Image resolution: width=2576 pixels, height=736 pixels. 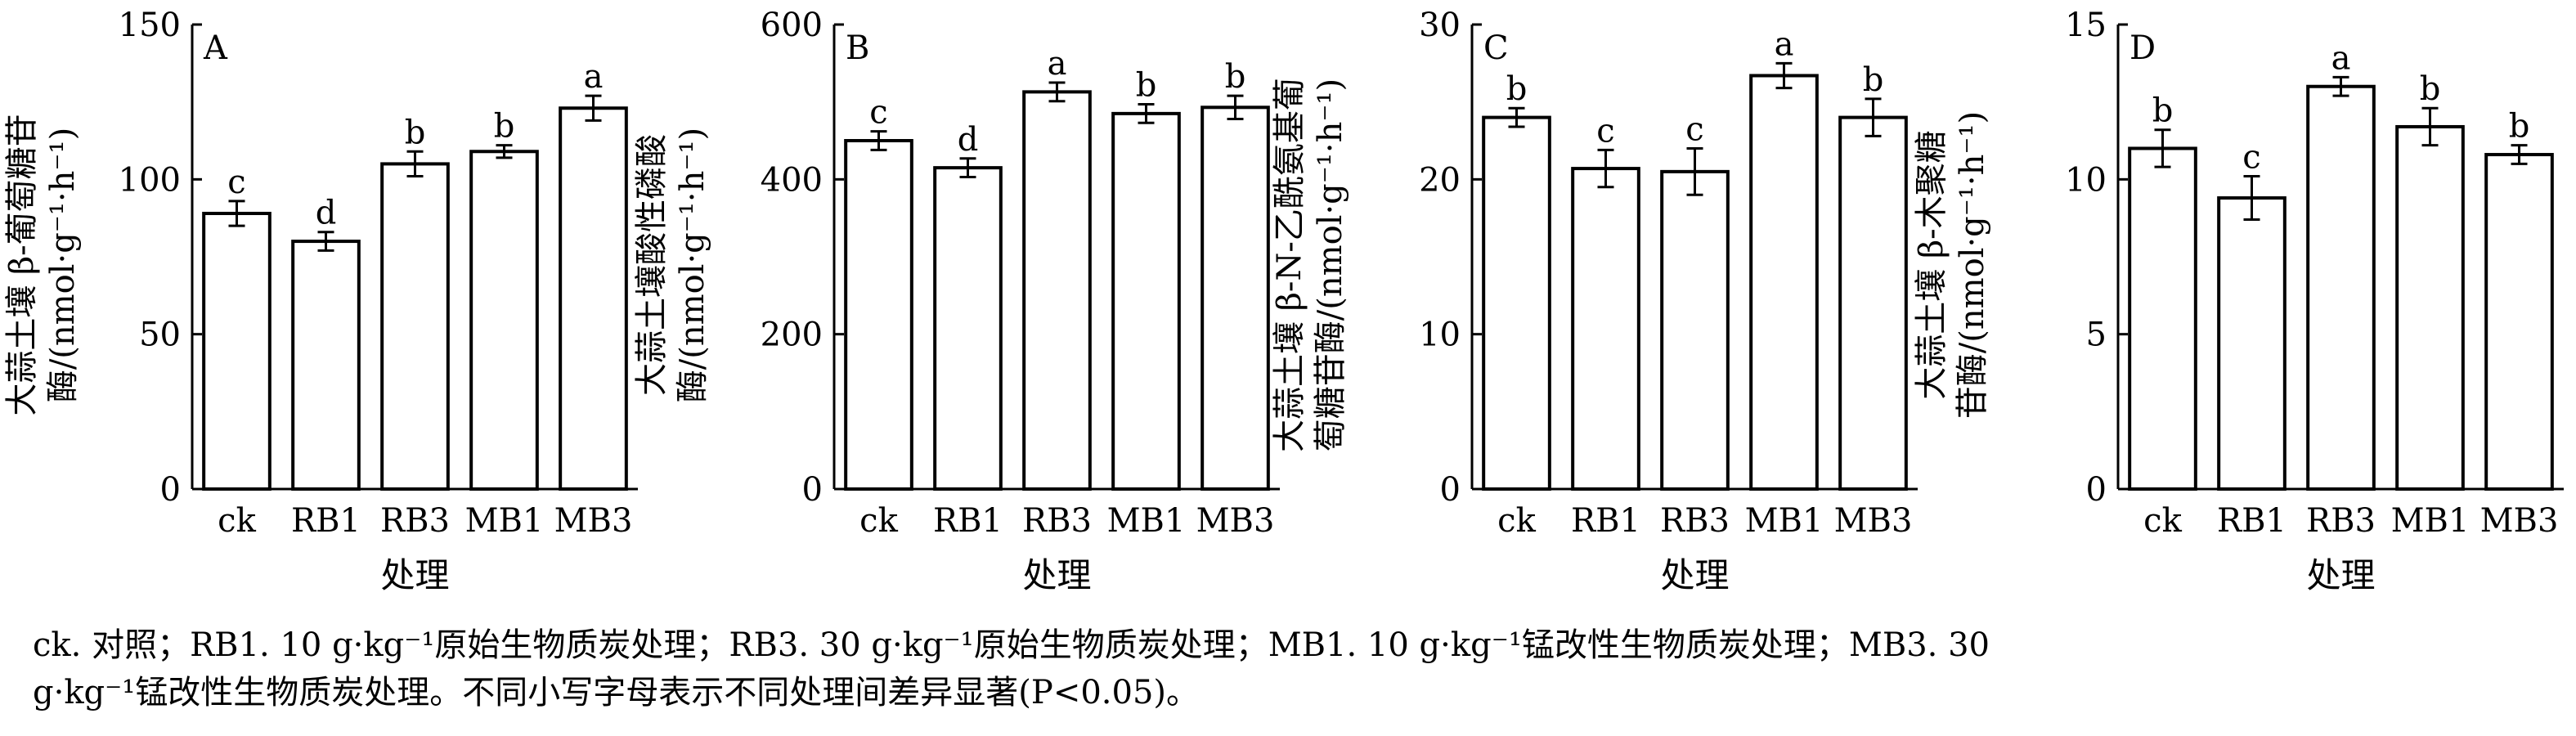 What do you see at coordinates (792, 335) in the screenshot?
I see `y-tick-label: 200` at bounding box center [792, 335].